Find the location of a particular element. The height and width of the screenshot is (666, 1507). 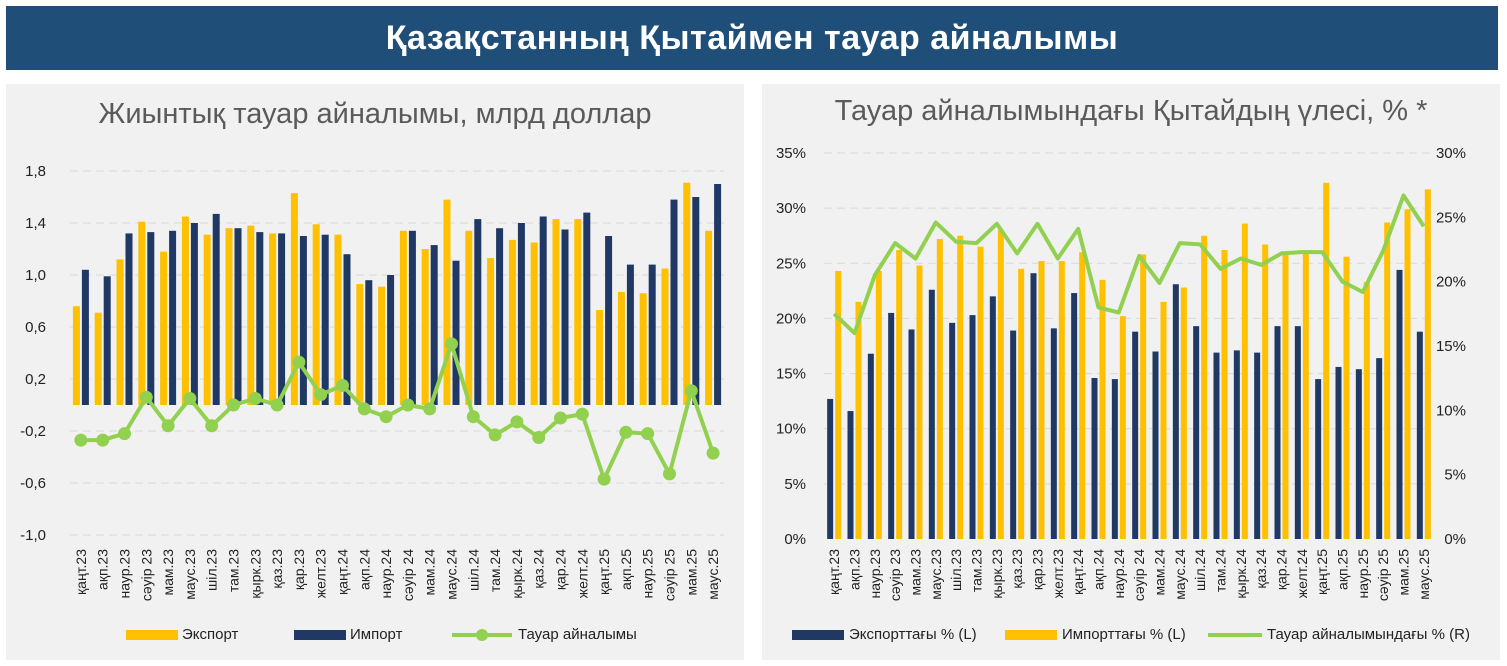

x-tick-label: мауc.24 is located at coordinates (452, 574).